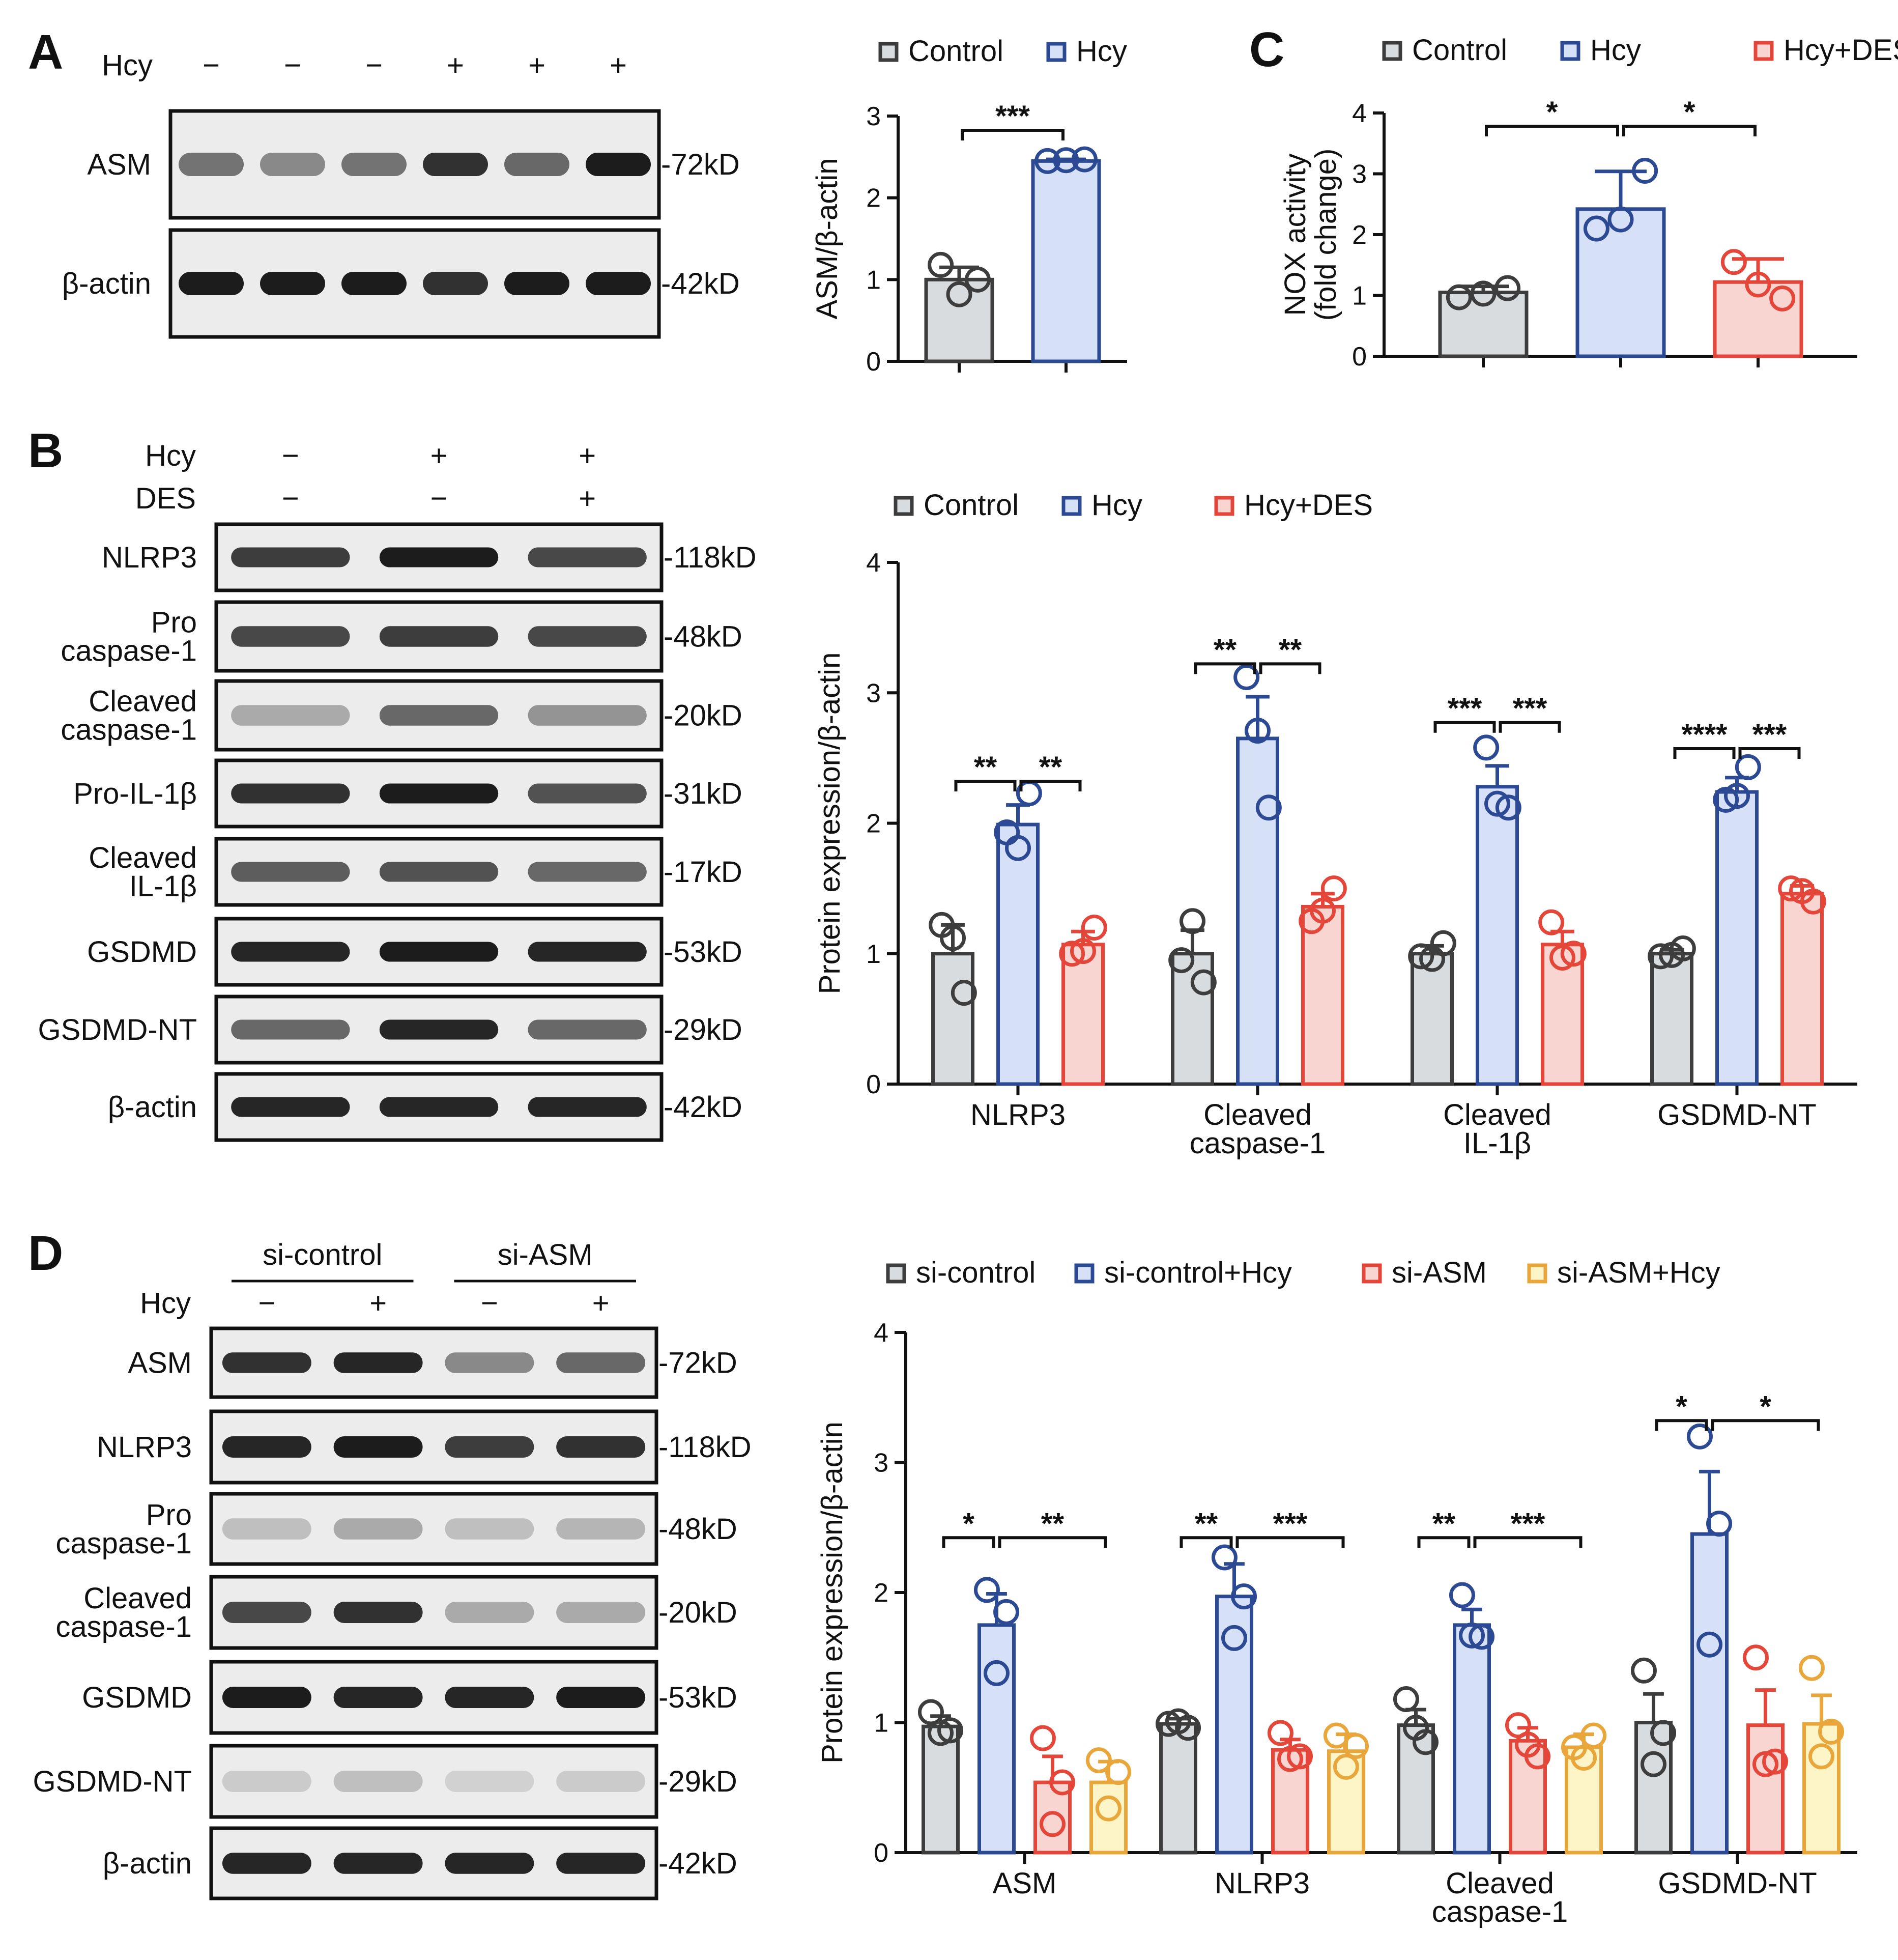 This screenshot has height=1960, width=1898. Describe the element at coordinates (873, 824) in the screenshot. I see `y-tick-label: 2` at that location.